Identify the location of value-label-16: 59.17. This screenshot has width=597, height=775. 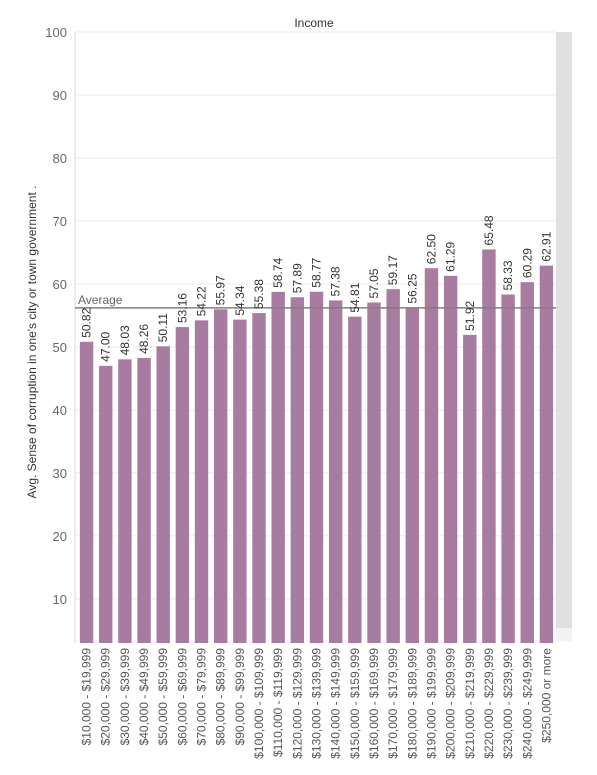
(393, 270).